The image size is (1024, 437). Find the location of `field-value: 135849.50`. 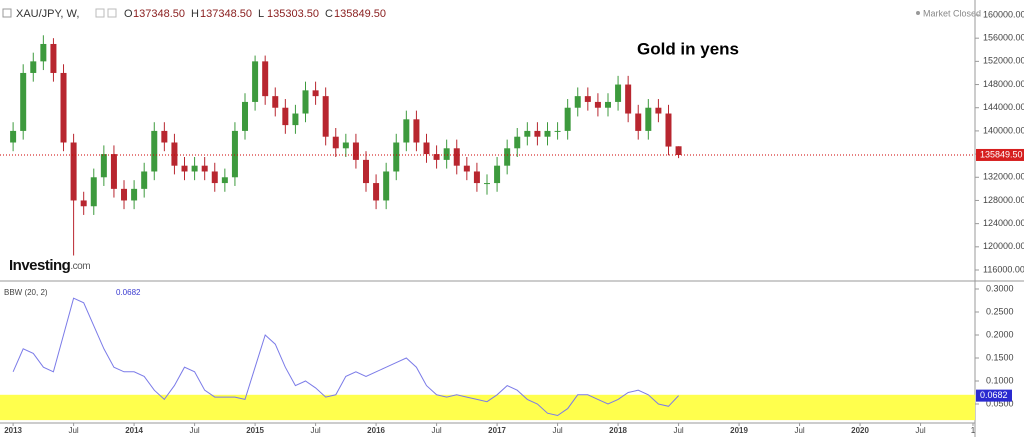

field-value: 135849.50 is located at coordinates (360, 14).